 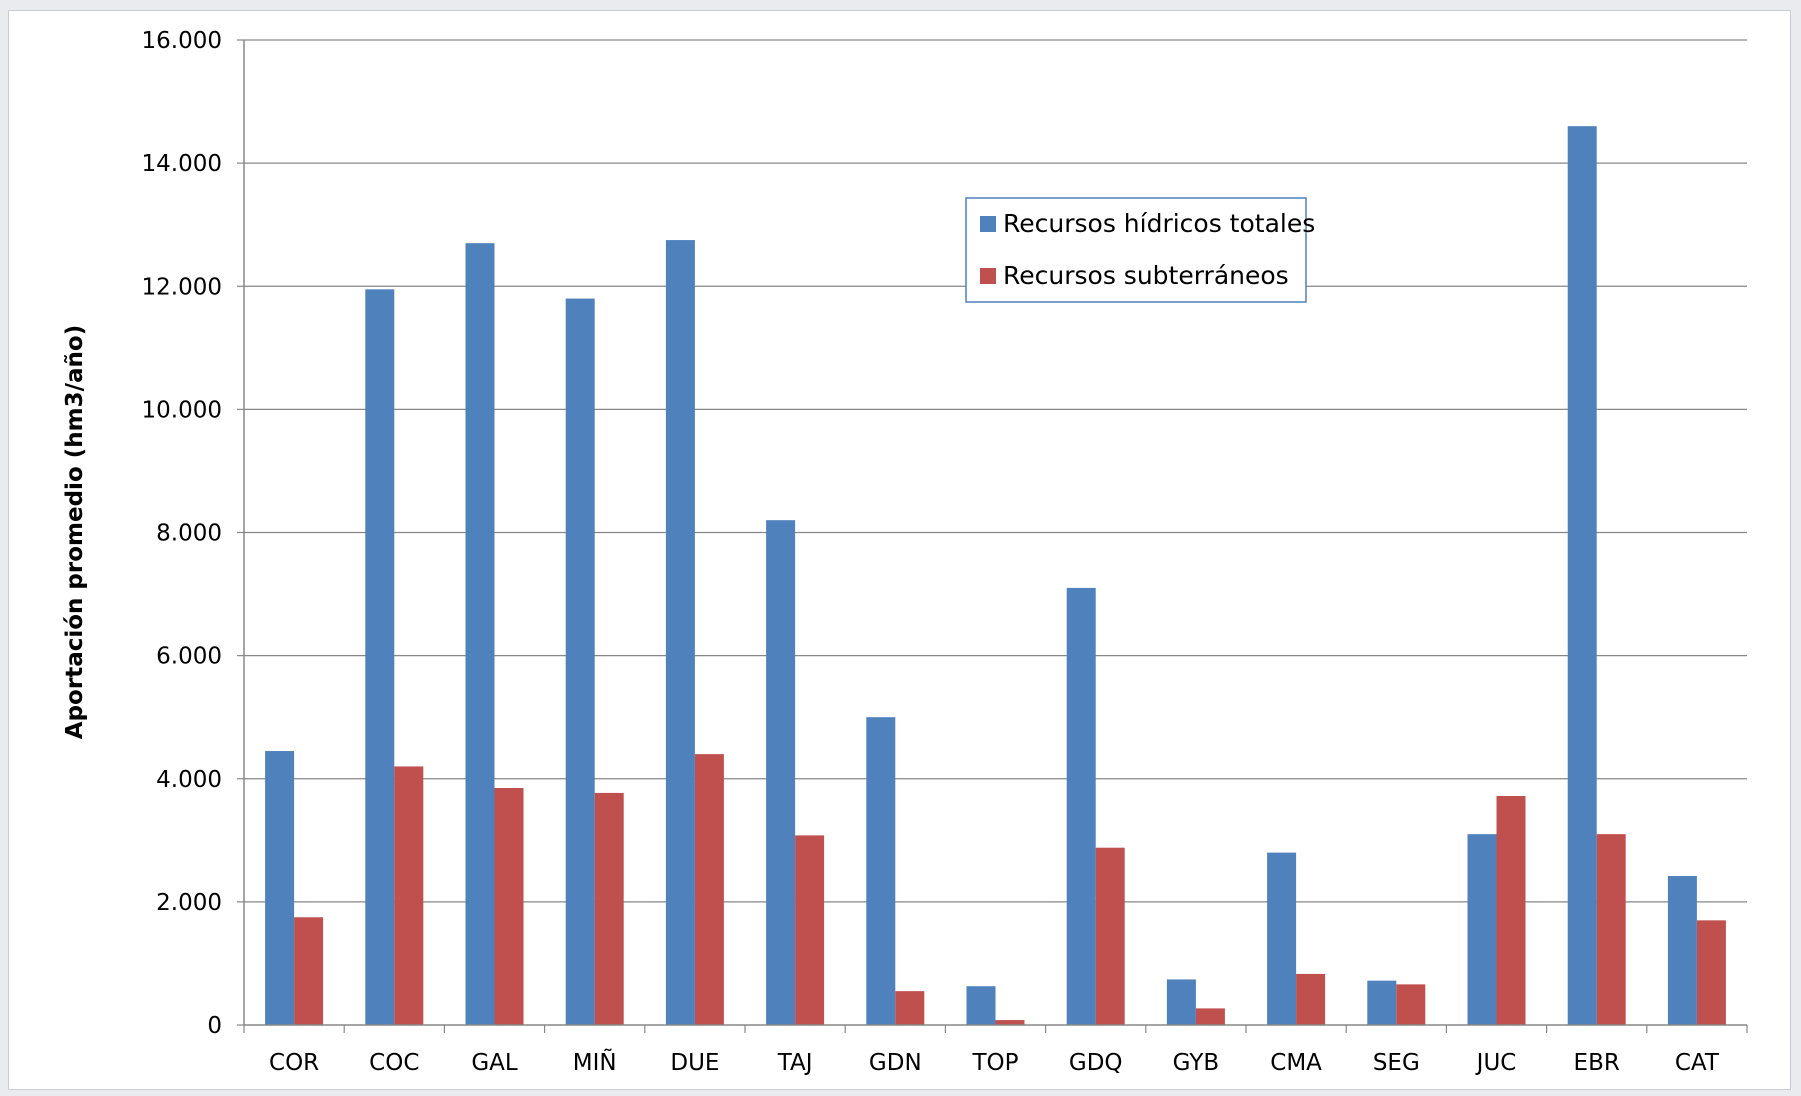 What do you see at coordinates (1311, 999) in the screenshot?
I see `bar-subterraneos-cma` at bounding box center [1311, 999].